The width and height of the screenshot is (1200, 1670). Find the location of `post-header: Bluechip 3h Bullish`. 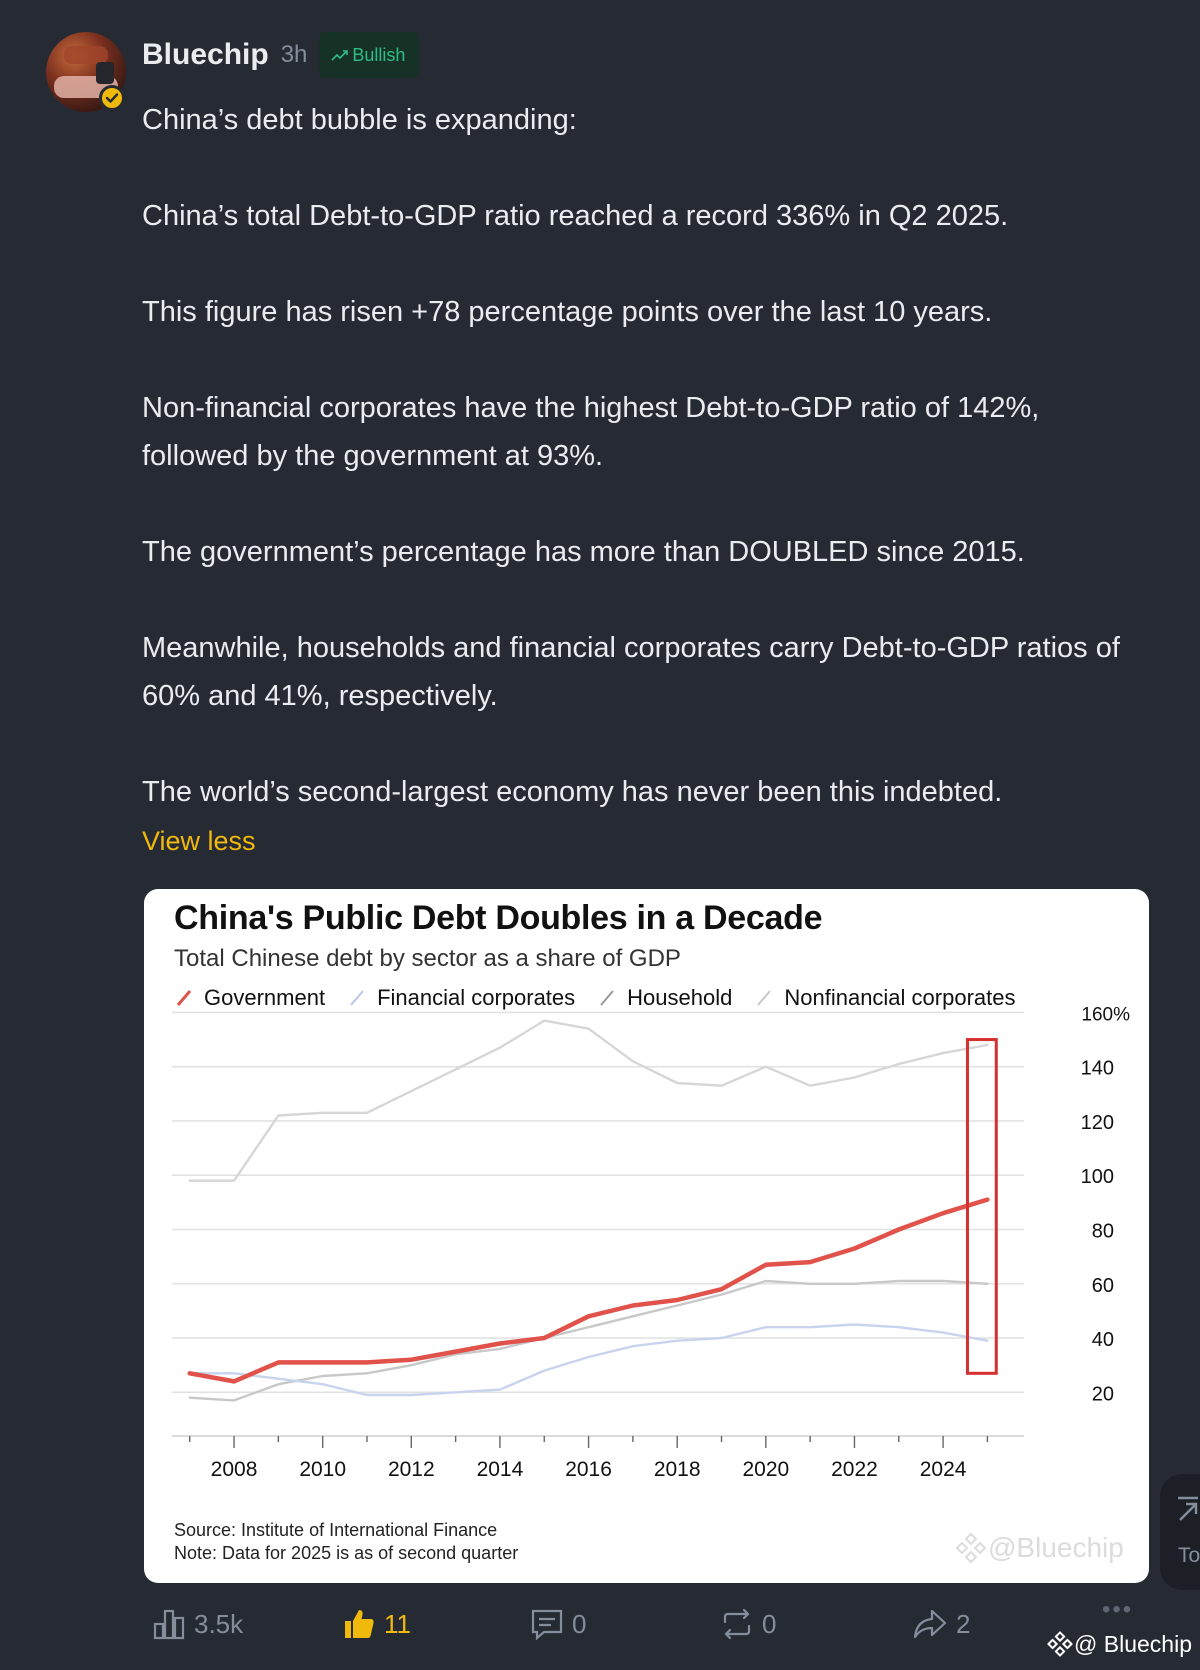

post-header: Bluechip 3h Bullish is located at coordinates (281, 55).